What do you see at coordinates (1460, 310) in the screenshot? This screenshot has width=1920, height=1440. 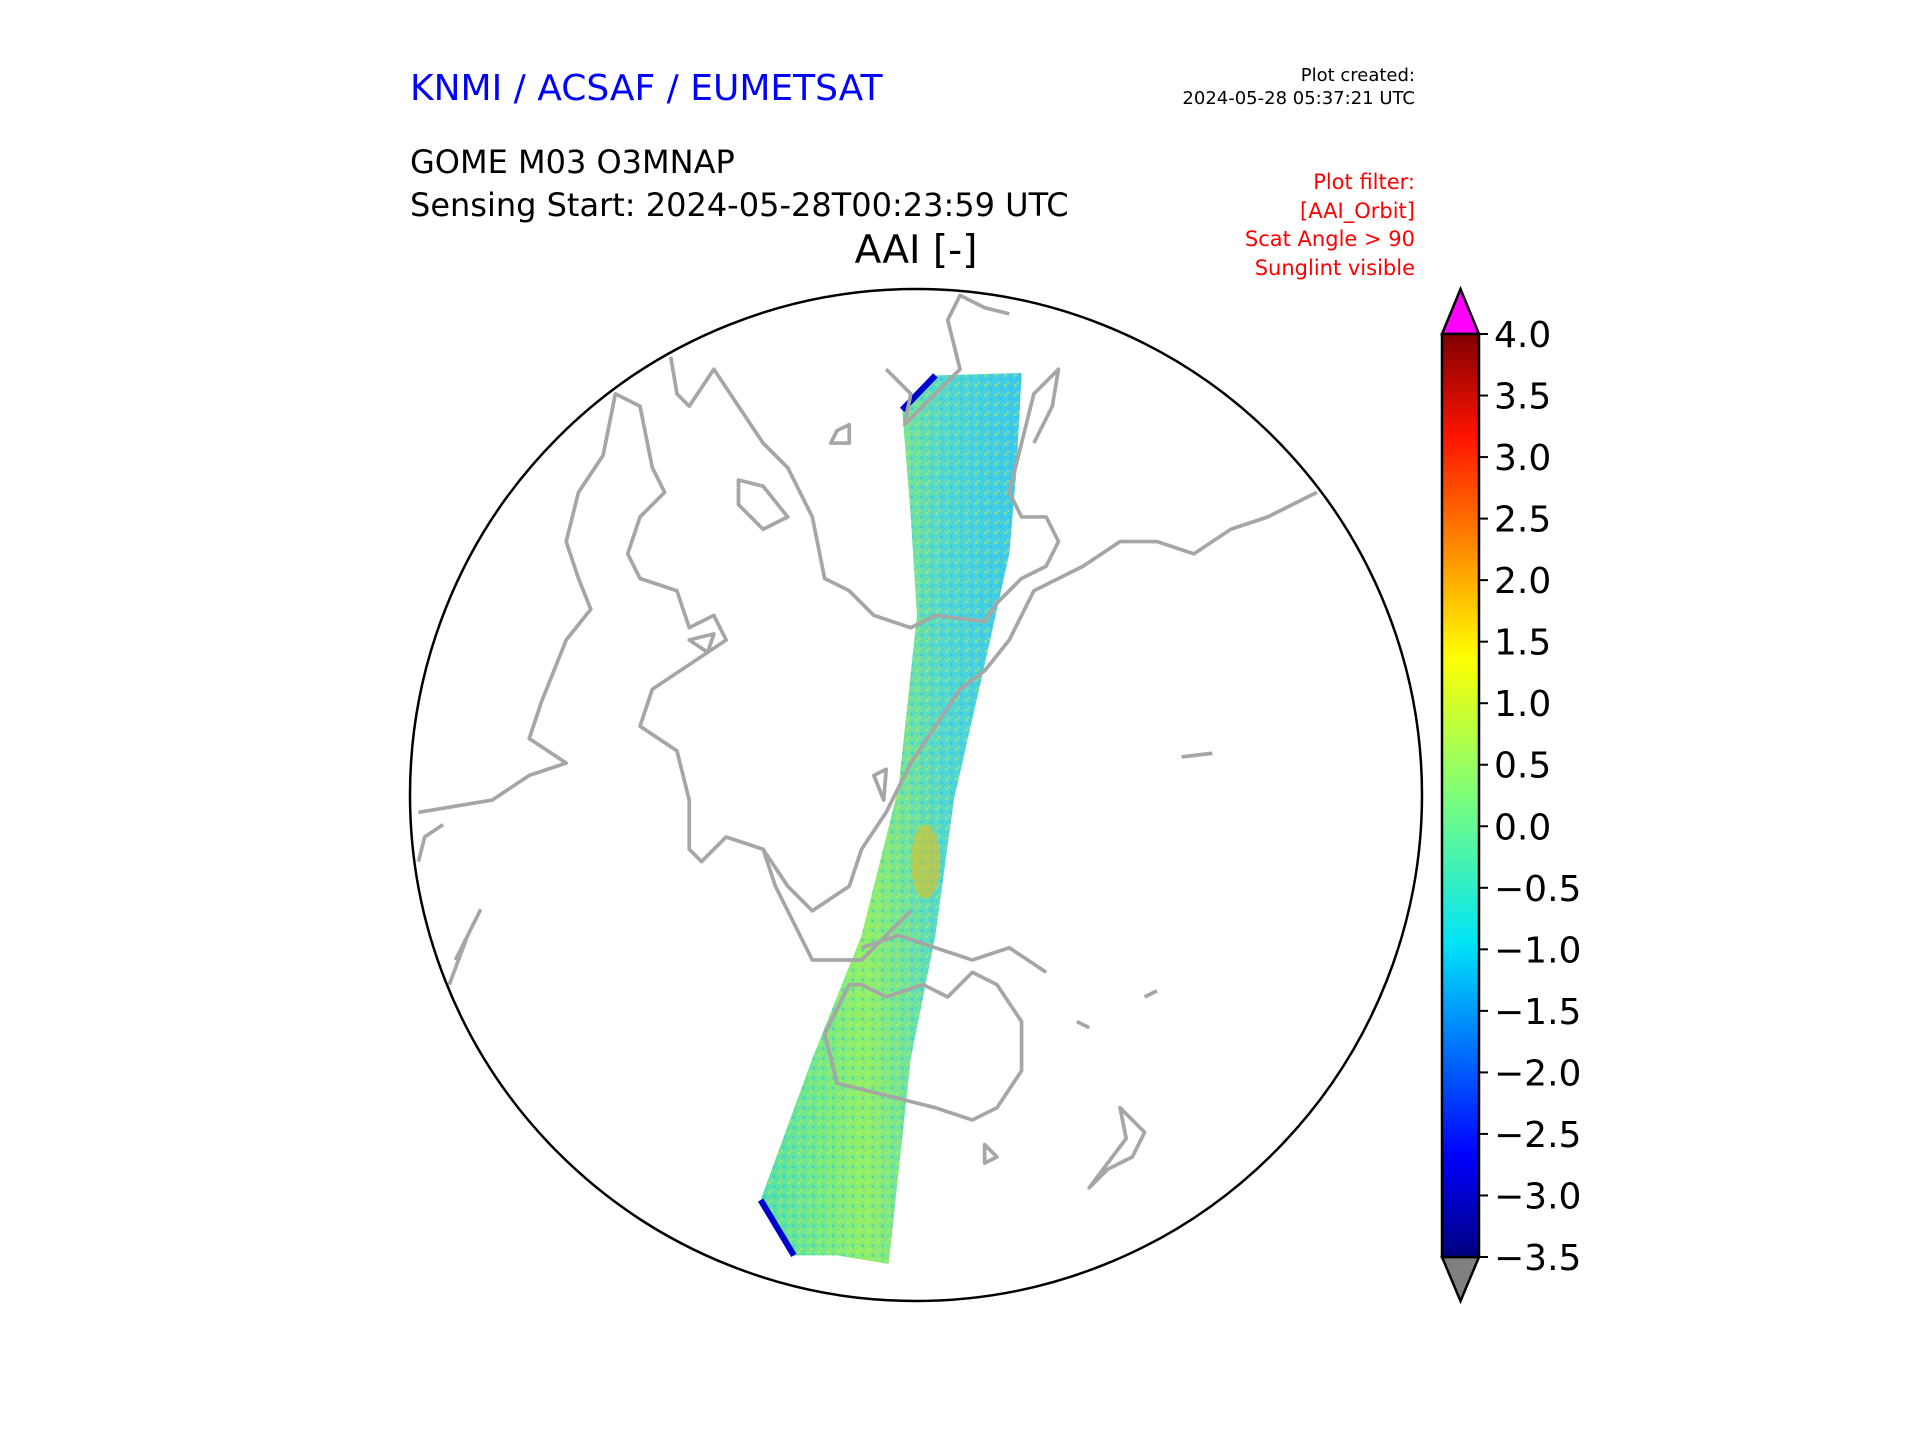 I see `colorbar-over-triangle` at bounding box center [1460, 310].